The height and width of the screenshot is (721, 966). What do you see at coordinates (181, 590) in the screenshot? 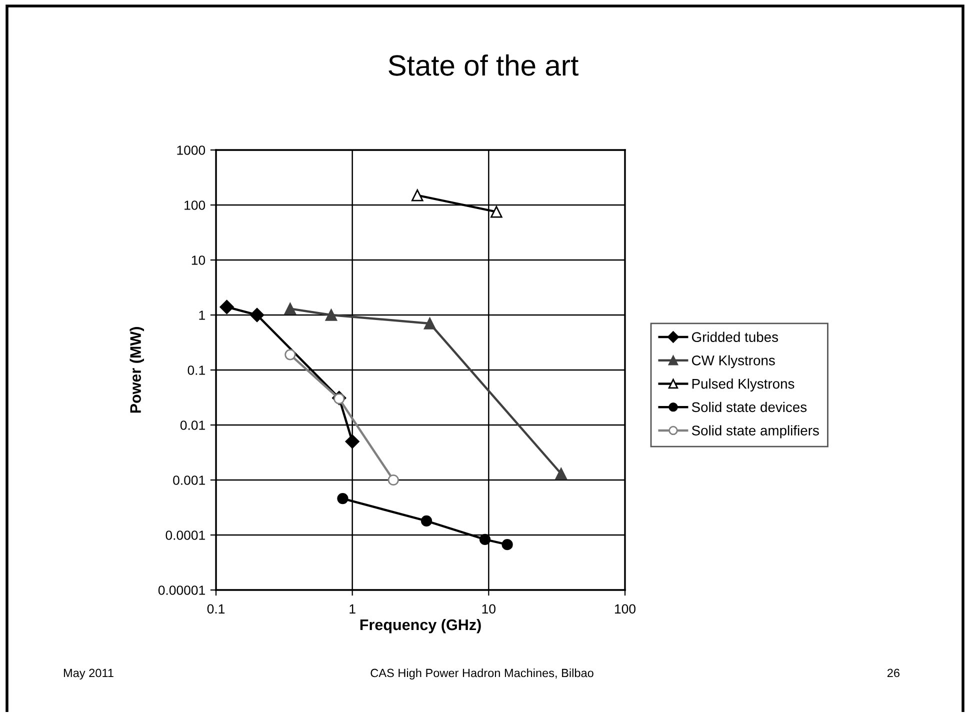
I see `y-tick-label: 0.00001` at bounding box center [181, 590].